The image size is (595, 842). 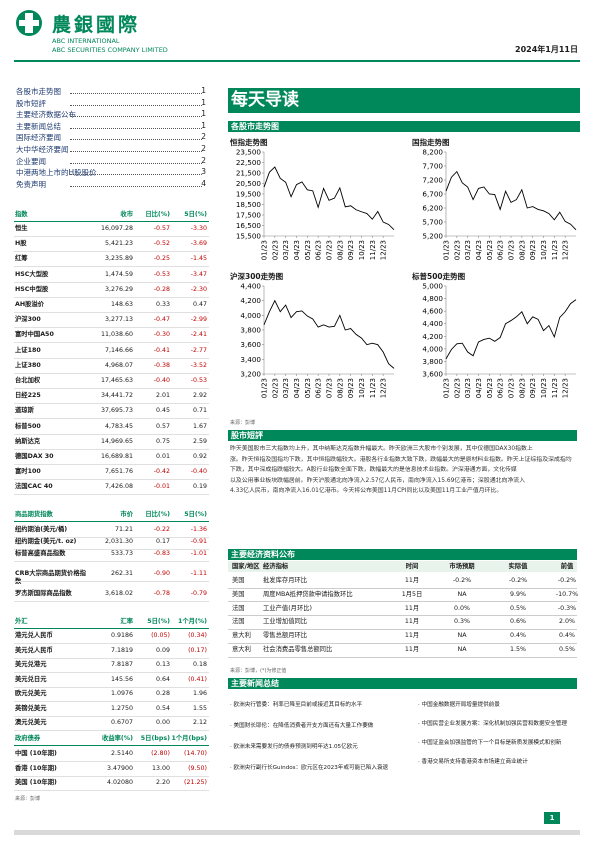 What do you see at coordinates (121, 679) in the screenshot?
I see `table-cell: 145.56` at bounding box center [121, 679].